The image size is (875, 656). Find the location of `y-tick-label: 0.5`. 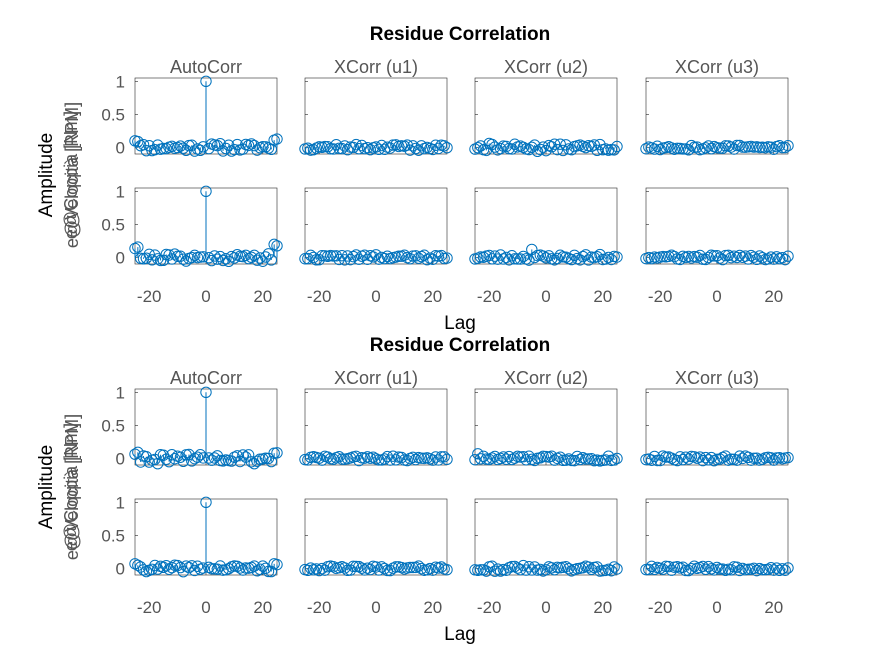

y-tick-label: 0.5 is located at coordinates (113, 425).